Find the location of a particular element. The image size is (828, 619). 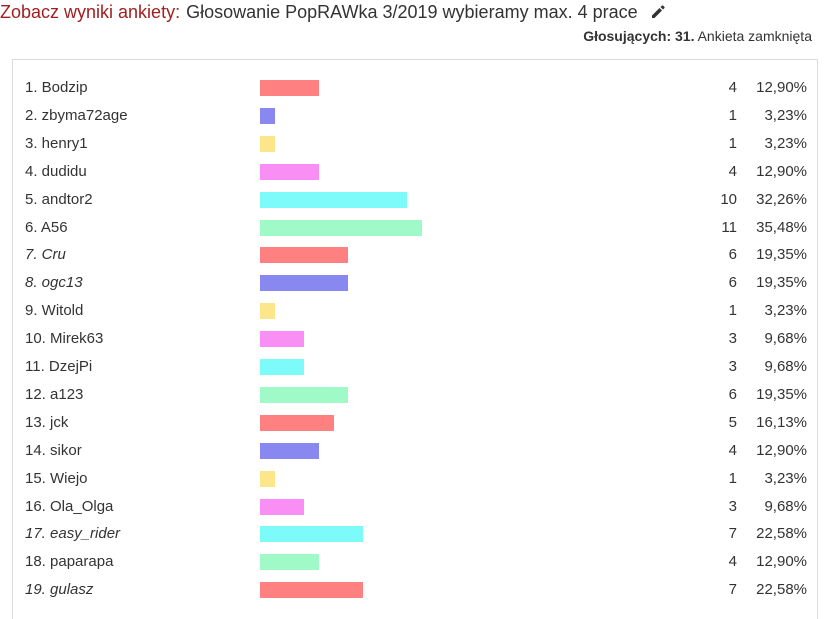

poll-result-row: 6. A56 11 35,48% is located at coordinates (415, 228).